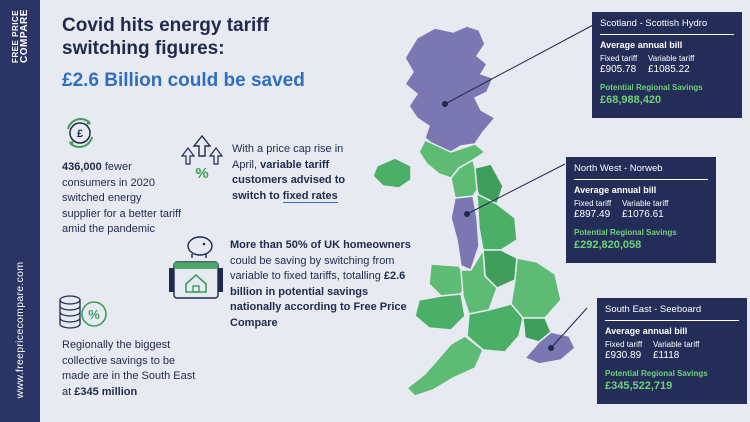 The height and width of the screenshot is (422, 750). I want to click on recycle-pound-icon: £, so click(80, 133).